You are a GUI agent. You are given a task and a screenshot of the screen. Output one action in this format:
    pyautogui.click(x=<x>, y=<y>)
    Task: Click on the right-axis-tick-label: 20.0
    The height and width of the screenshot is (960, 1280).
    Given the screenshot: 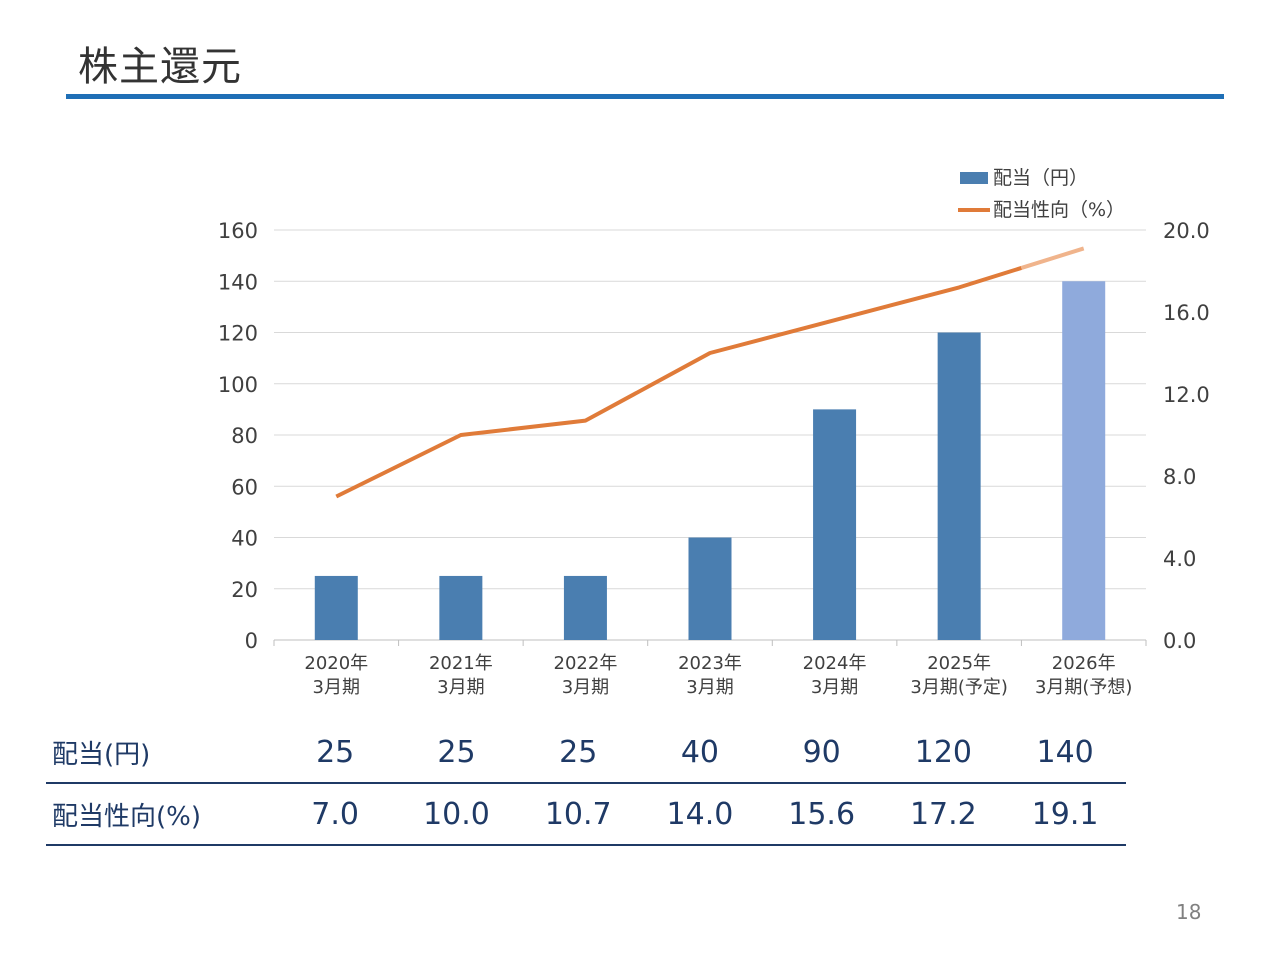 What is the action you would take?
    pyautogui.click(x=1186, y=231)
    